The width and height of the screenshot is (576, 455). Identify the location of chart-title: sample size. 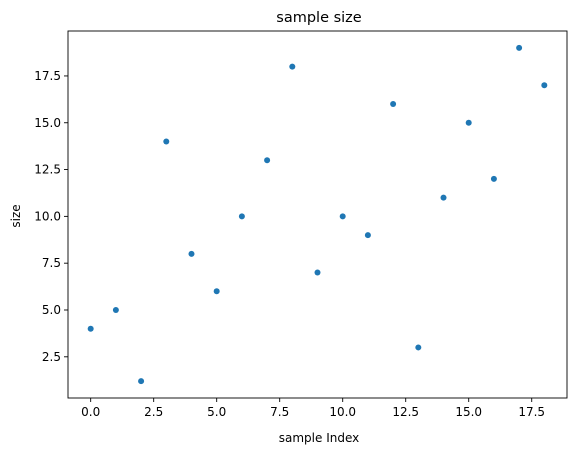
(319, 18).